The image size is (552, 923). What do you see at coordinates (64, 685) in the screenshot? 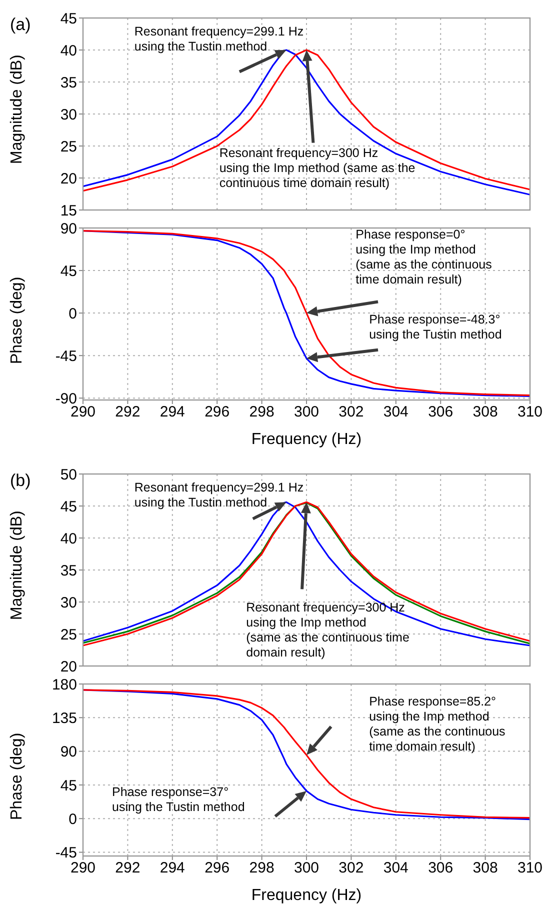
I see `y-tick-label: 180` at bounding box center [64, 685].